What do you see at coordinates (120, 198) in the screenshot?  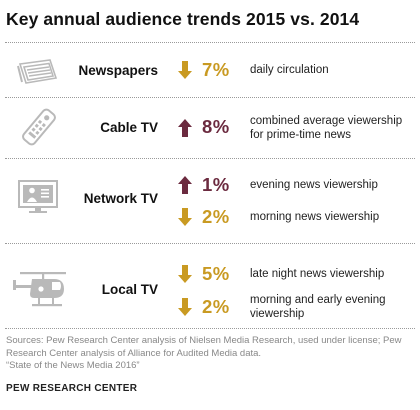 I see `medium-label-network-tv: Network TV` at bounding box center [120, 198].